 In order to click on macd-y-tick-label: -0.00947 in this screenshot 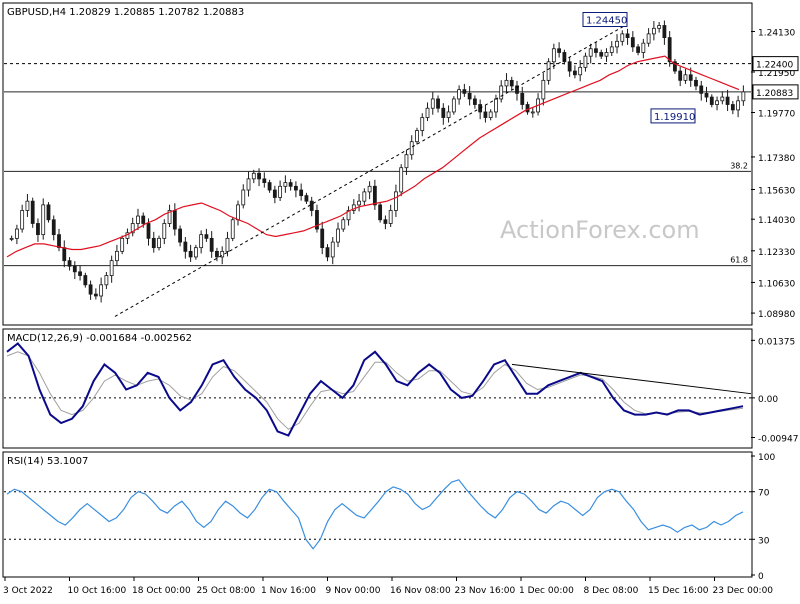, I will do `click(778, 440)`.